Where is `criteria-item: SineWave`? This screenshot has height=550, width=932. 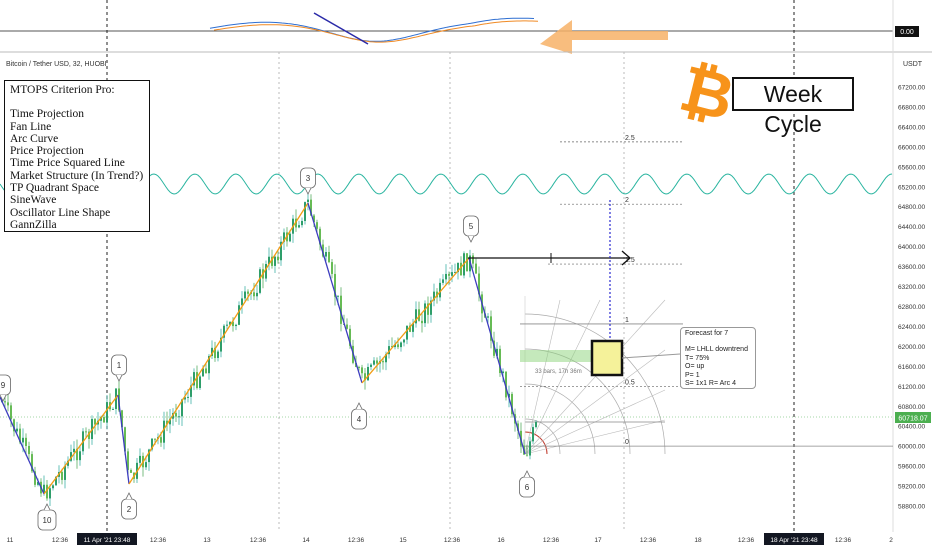
criteria-item: SineWave is located at coordinates (33, 200).